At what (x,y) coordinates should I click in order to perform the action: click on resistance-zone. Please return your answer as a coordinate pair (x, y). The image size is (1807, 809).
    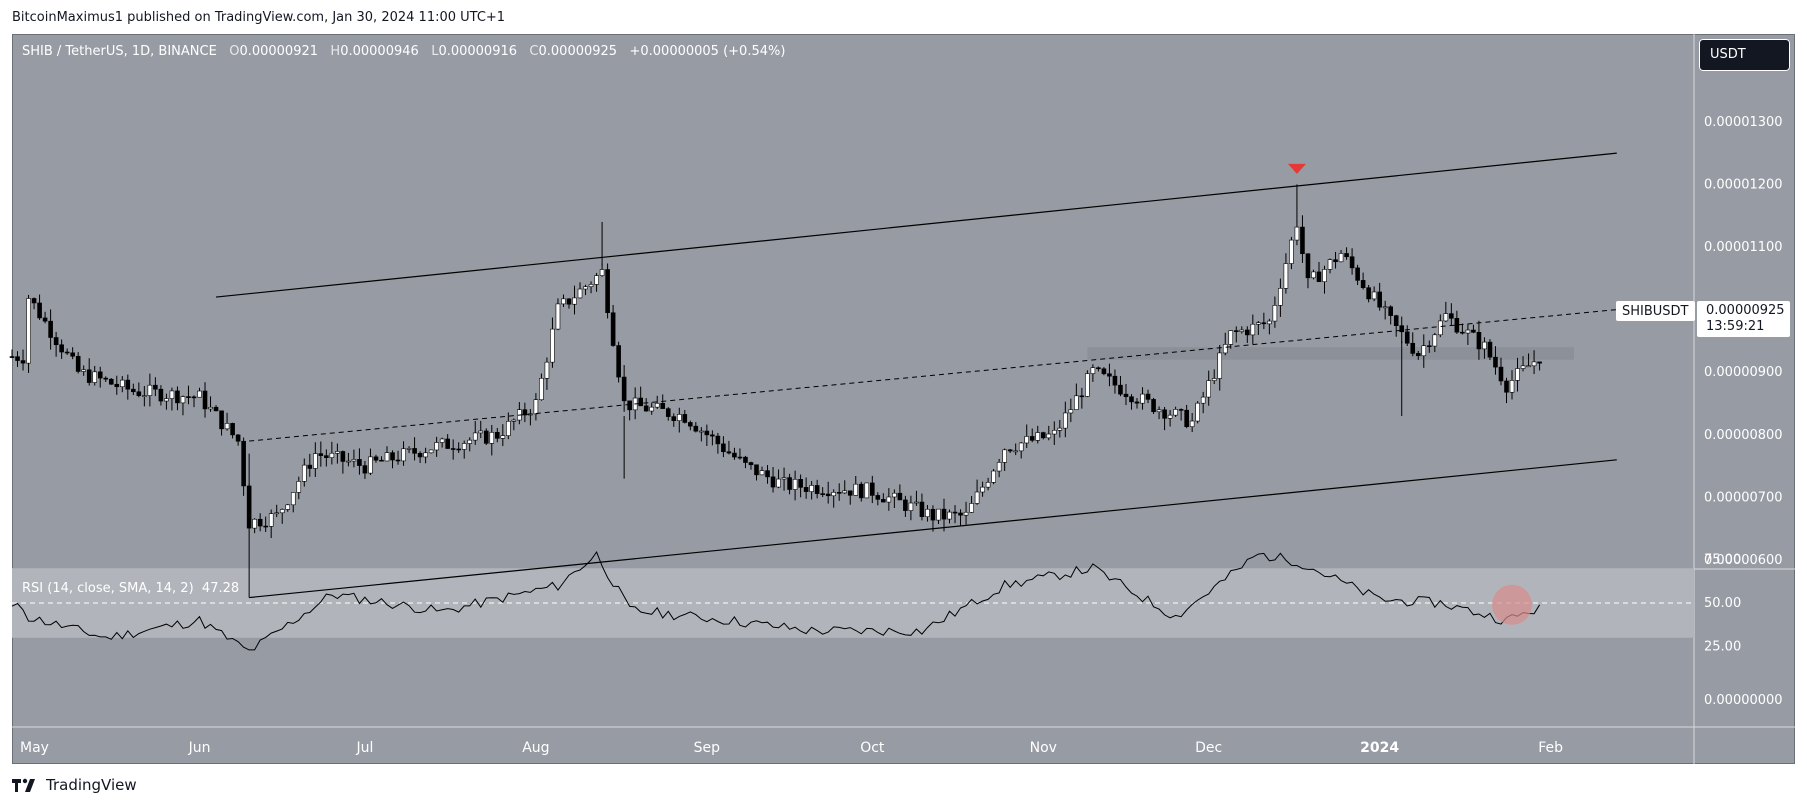
    Looking at the image, I should click on (1330, 353).